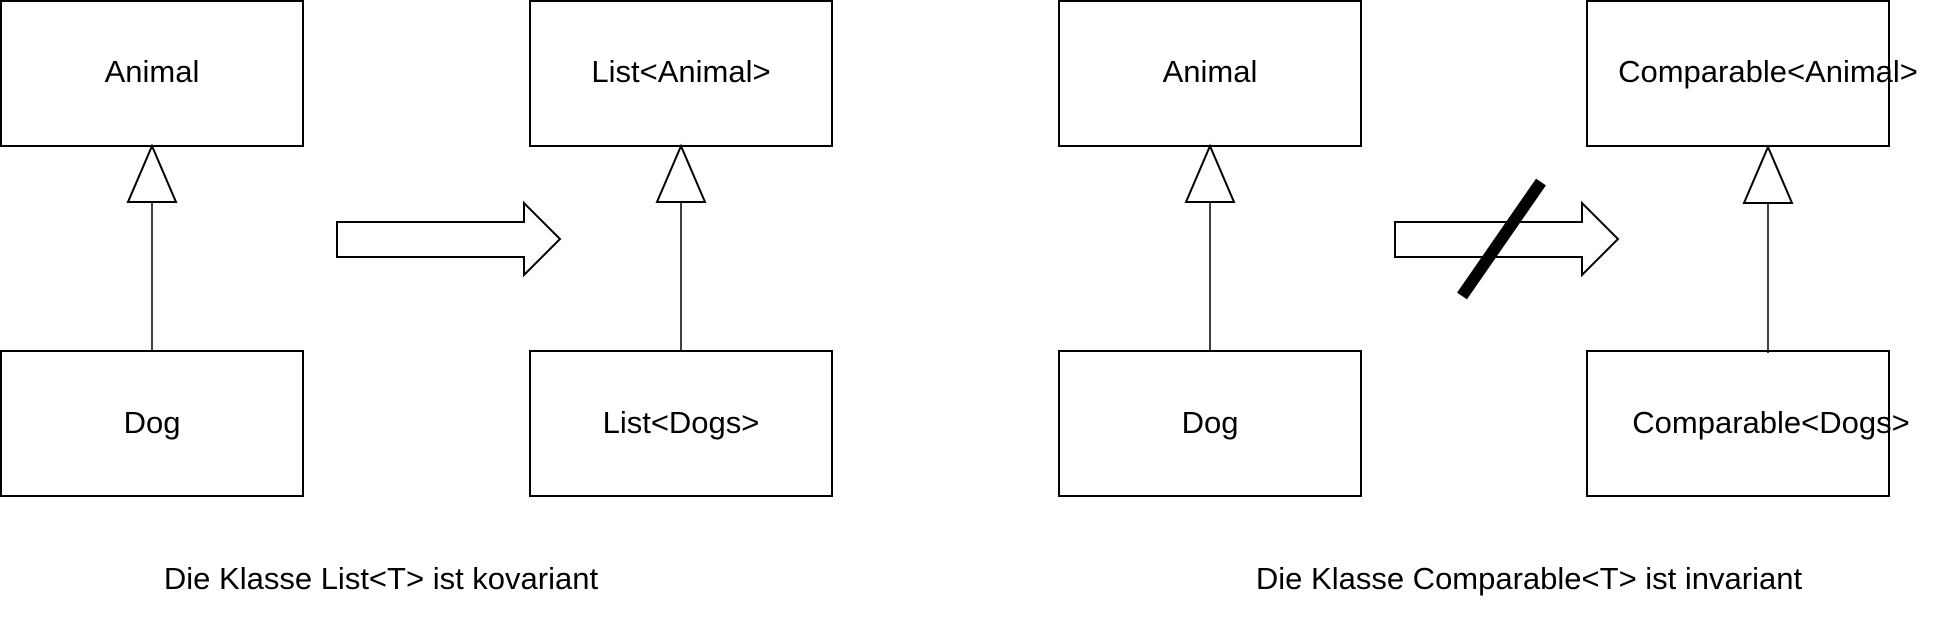 The height and width of the screenshot is (624, 1955). What do you see at coordinates (681, 247) in the screenshot?
I see `list-inheritance-arrow` at bounding box center [681, 247].